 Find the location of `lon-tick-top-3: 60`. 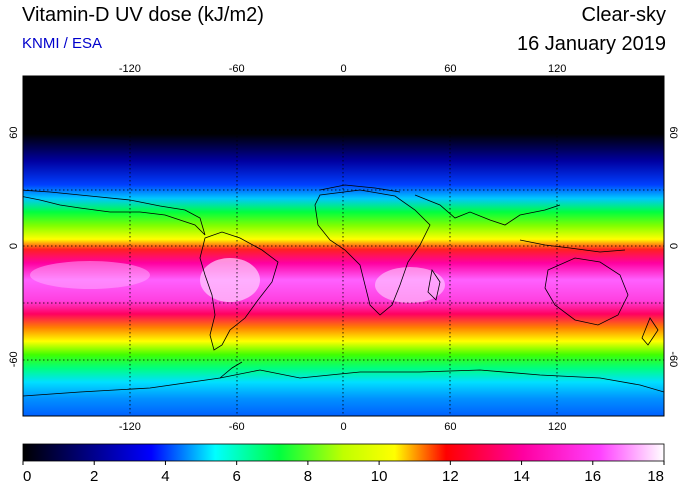

lon-tick-top-3: 60 is located at coordinates (450, 69).